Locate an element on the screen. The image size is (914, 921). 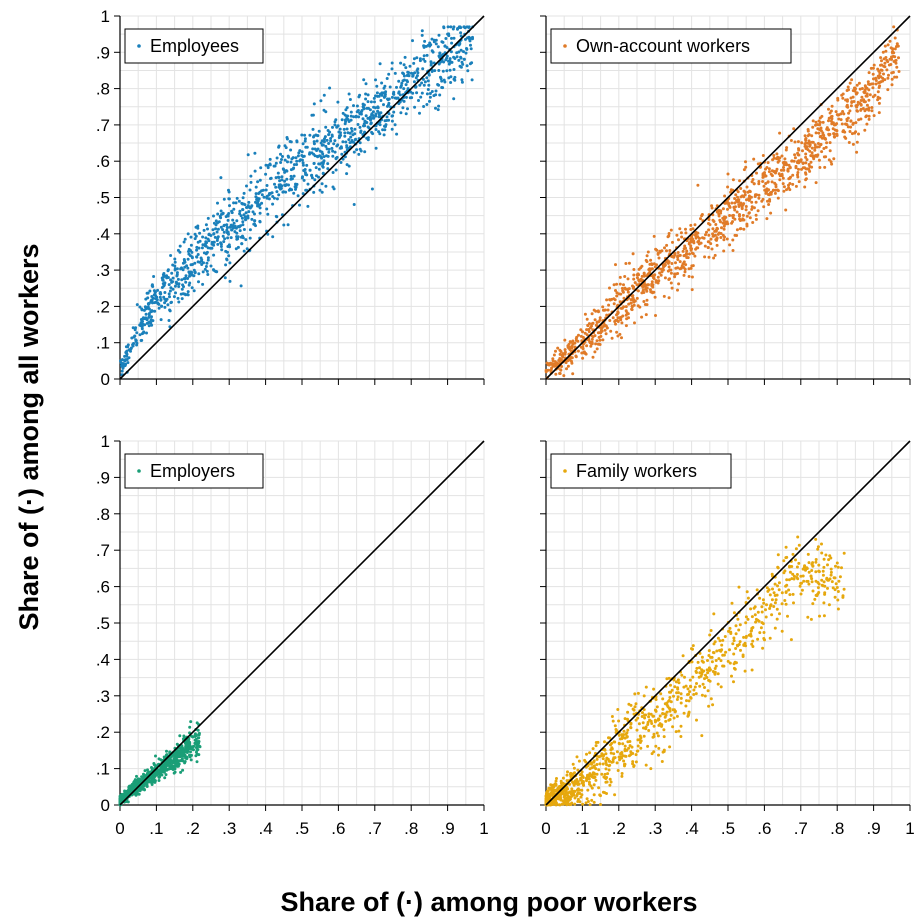
y-tick-label: .5 is located at coordinates (103, 623).